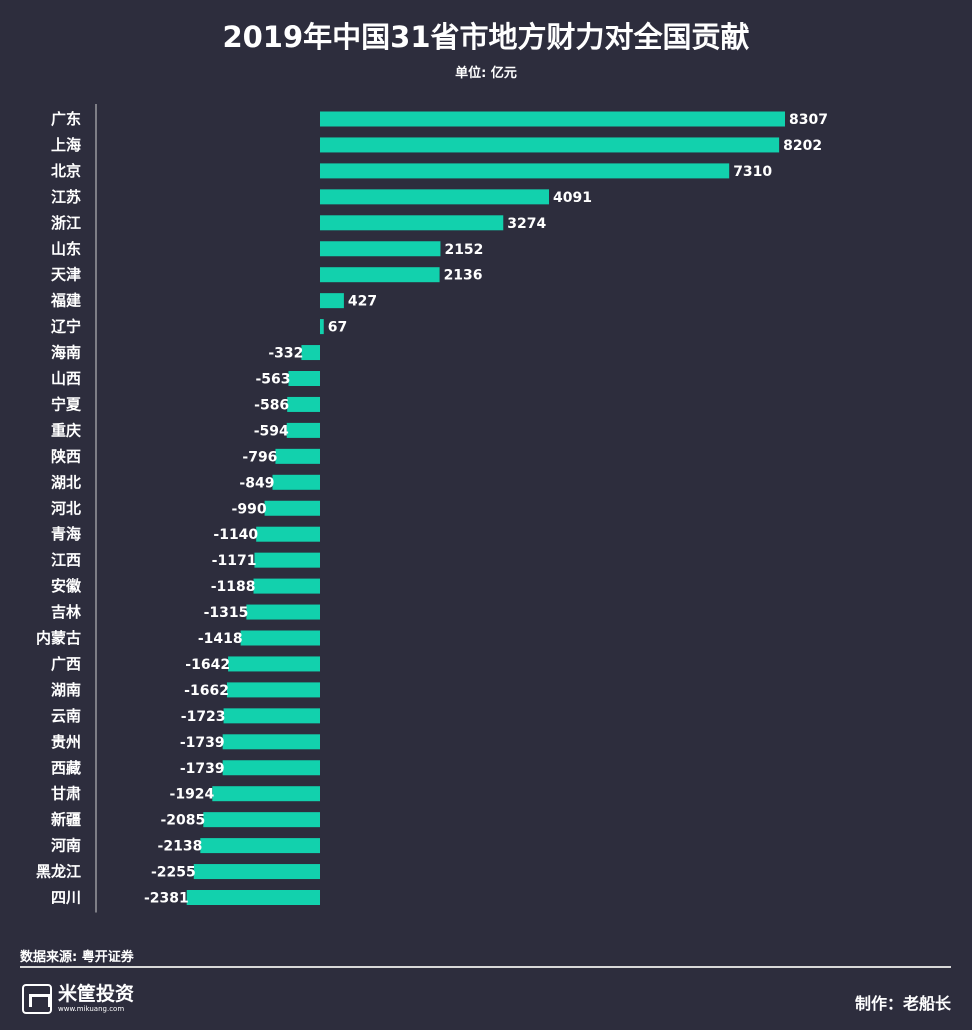 This screenshot has height=1030, width=972. I want to click on category-label: 福建, so click(66, 301).